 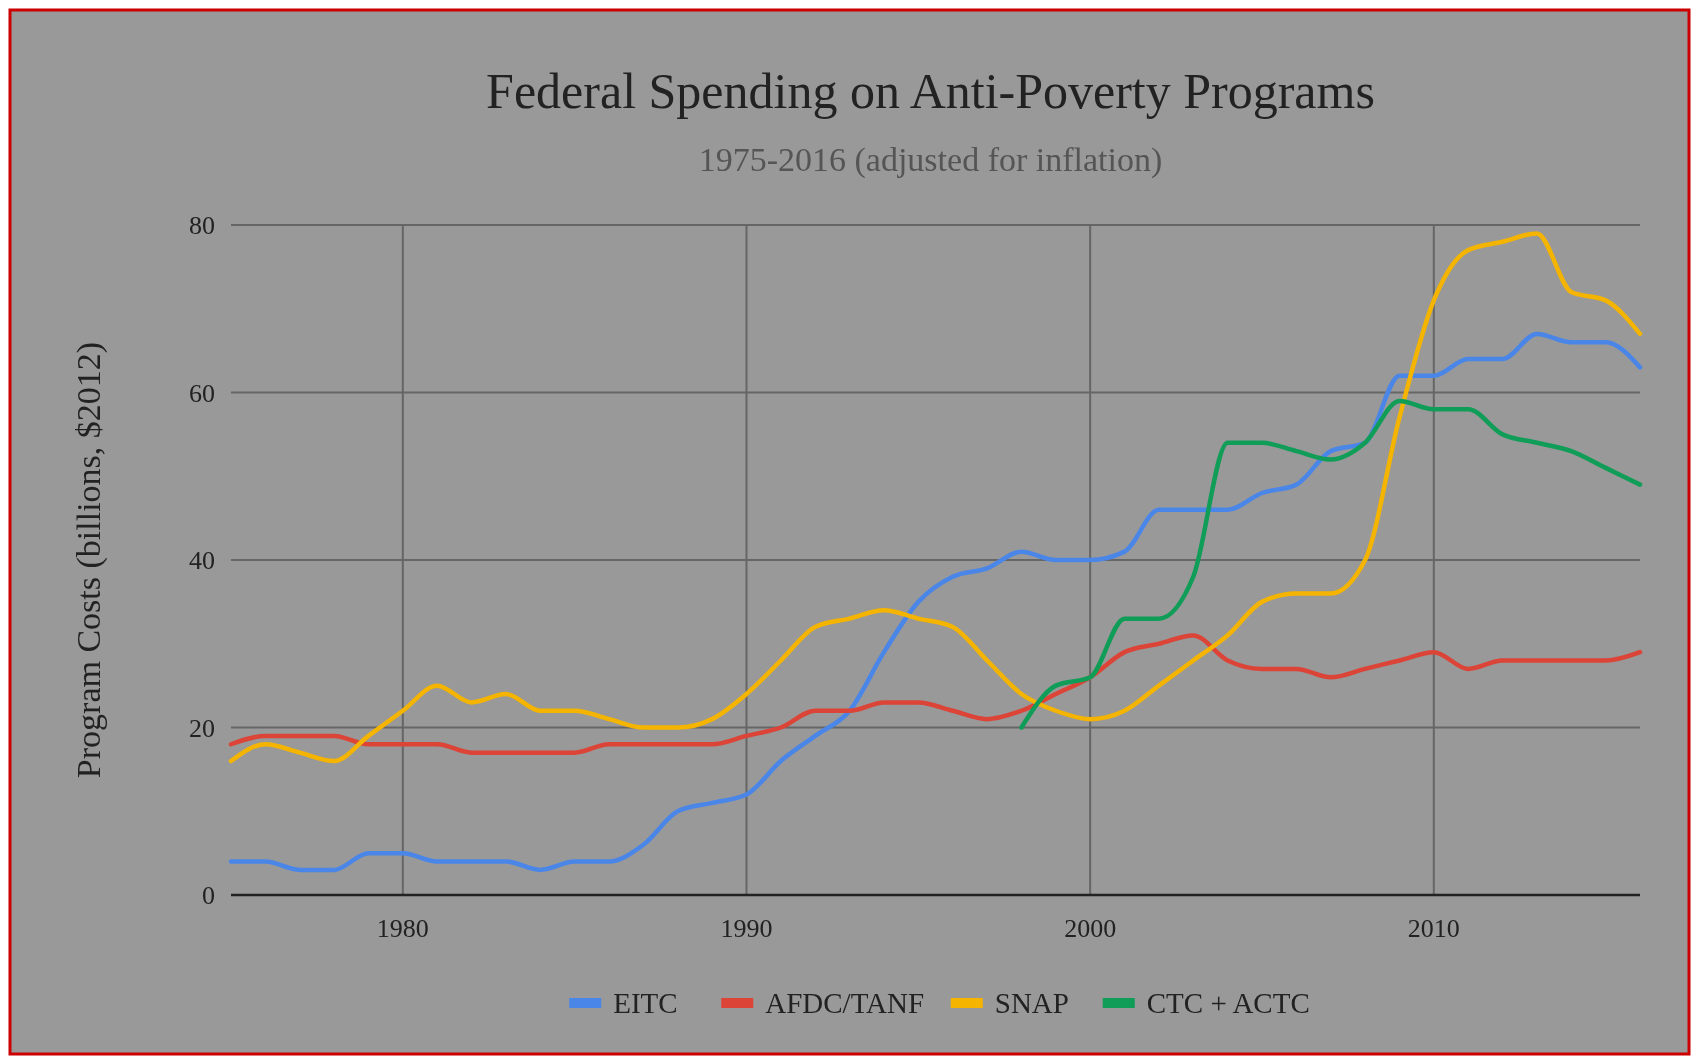 What do you see at coordinates (1090, 928) in the screenshot?
I see `x-tick-label: 2000` at bounding box center [1090, 928].